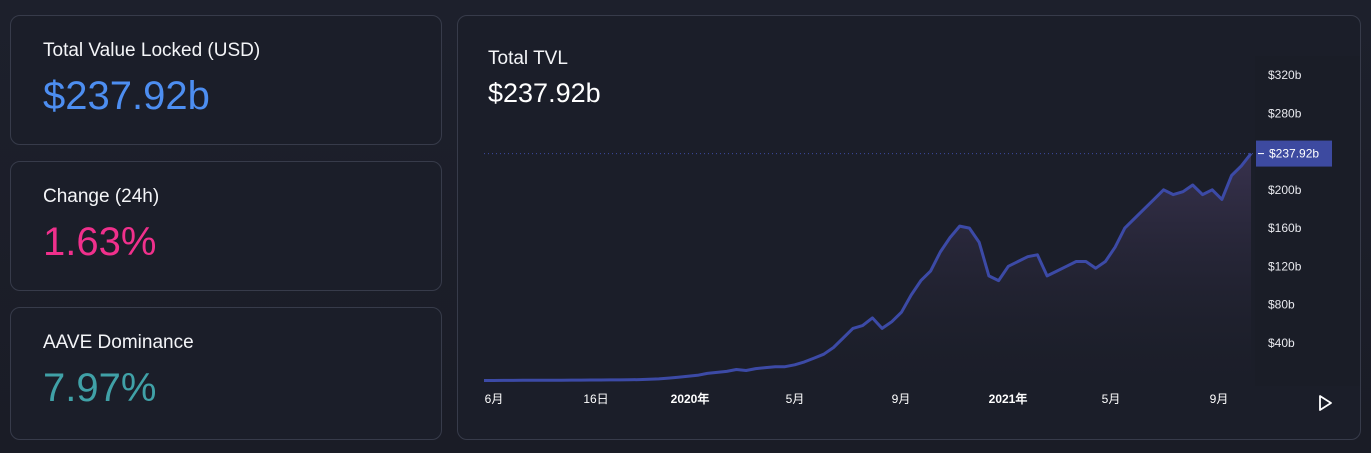 The height and width of the screenshot is (453, 1371). Describe the element at coordinates (1008, 398) in the screenshot. I see `x-tick-label: 2021年` at that location.